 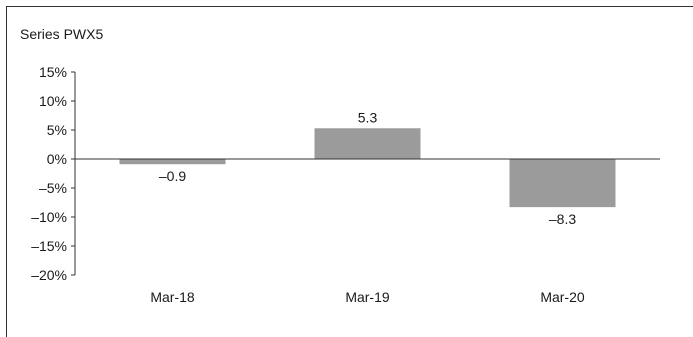 I want to click on y-tick-label: –15%, so click(x=49, y=246).